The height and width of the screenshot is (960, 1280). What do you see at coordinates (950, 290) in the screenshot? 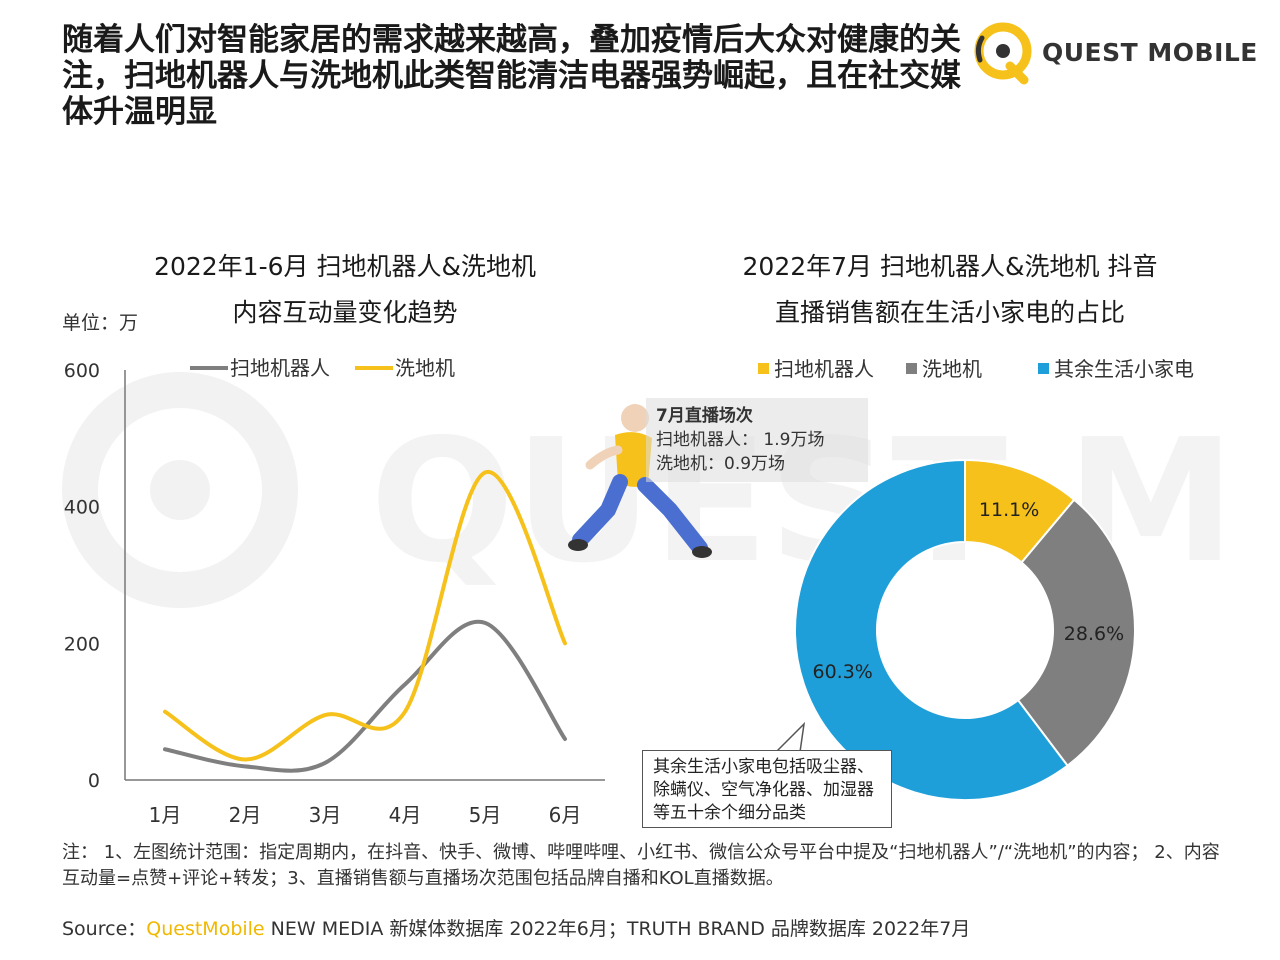
I see `right-chart-title: 2022年7月 扫地机器人&洗地机 抖音 直播销售额在生活小家电的占比` at bounding box center [950, 290].